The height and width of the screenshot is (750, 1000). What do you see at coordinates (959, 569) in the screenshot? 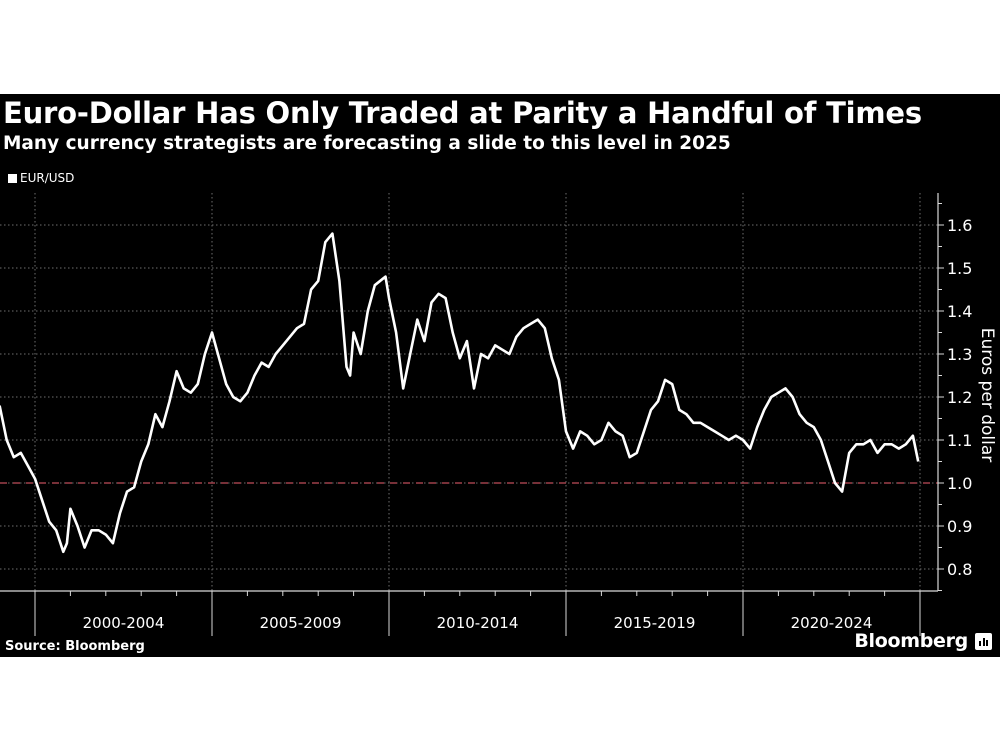
I see `svg-text: 0.8` at bounding box center [959, 569].